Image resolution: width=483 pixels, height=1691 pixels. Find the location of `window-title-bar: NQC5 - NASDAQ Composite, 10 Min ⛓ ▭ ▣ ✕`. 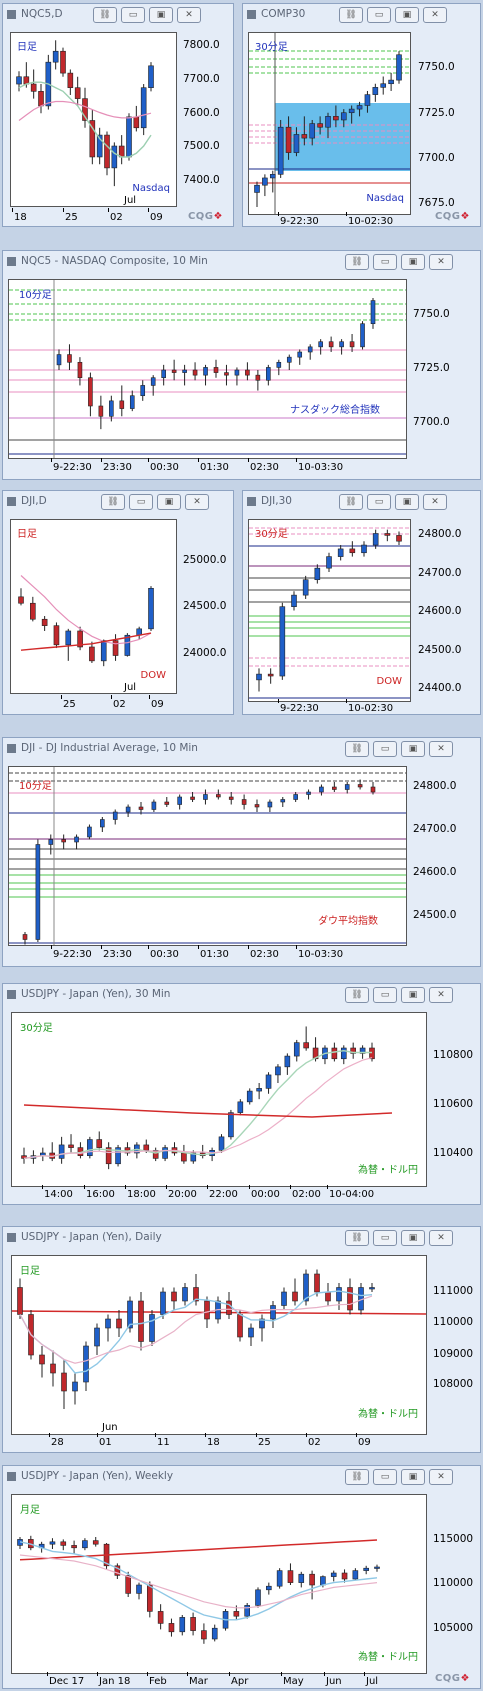

window-title-bar: NQC5 - NASDAQ Composite, 10 Min ⛓ ▭ ▣ ✕ is located at coordinates (241, 262).